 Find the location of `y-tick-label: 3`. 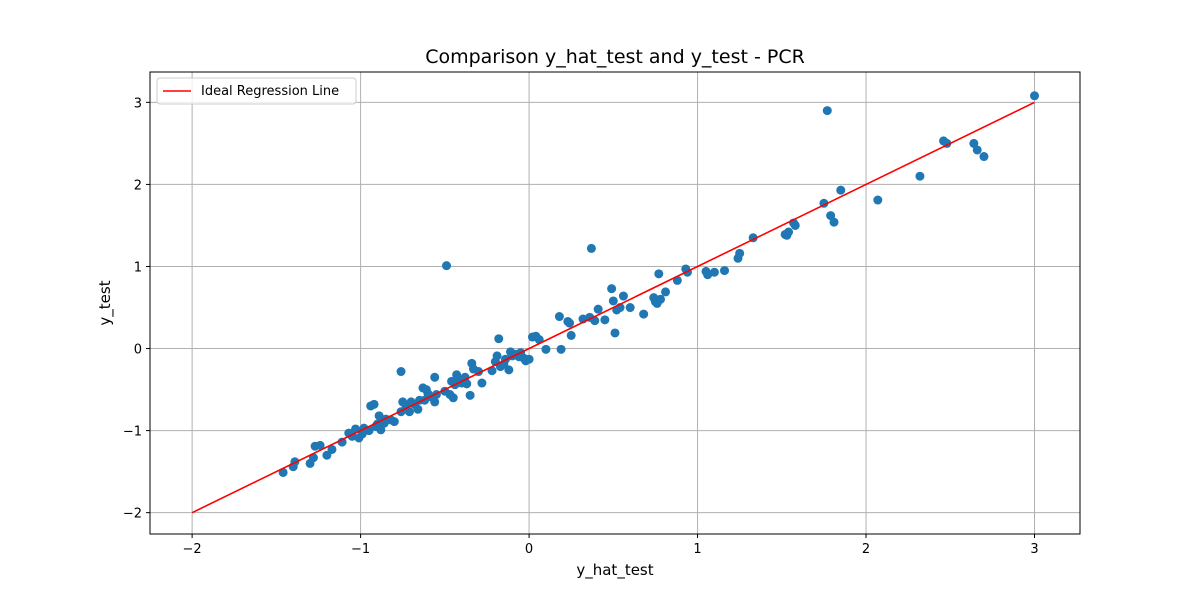

y-tick-label: 3 is located at coordinates (138, 103).